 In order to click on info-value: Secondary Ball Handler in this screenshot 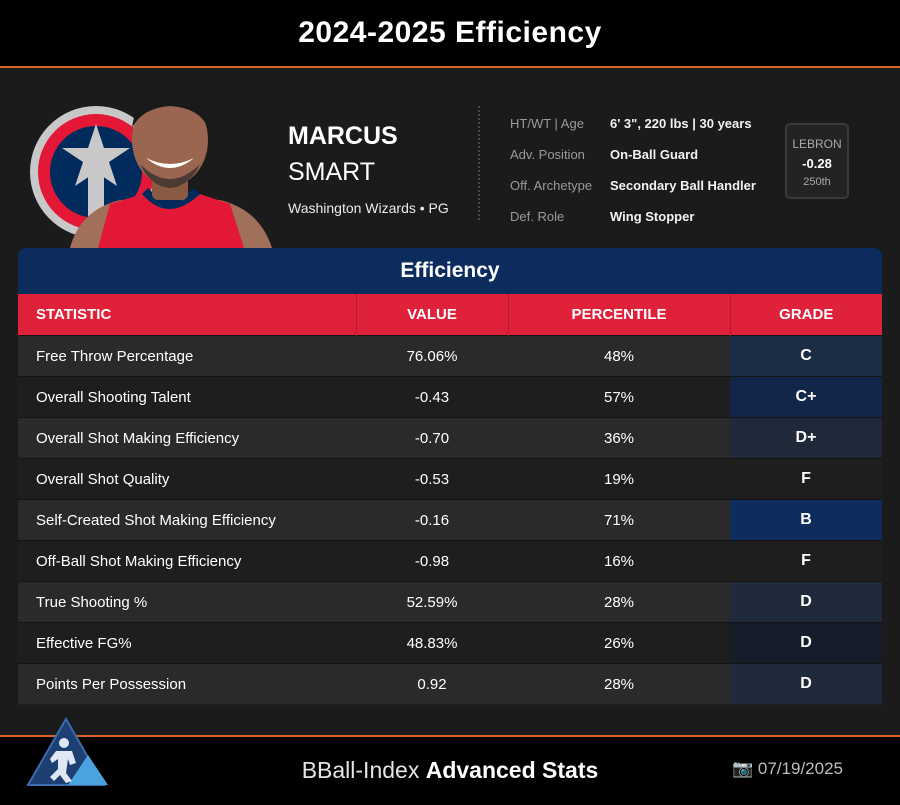, I will do `click(683, 185)`.